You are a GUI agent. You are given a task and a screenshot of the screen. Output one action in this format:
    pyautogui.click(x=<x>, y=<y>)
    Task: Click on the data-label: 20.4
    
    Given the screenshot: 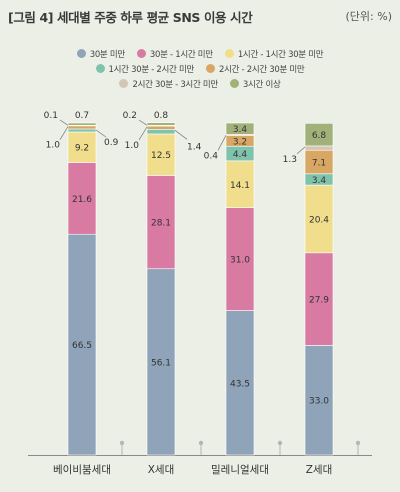 What is the action you would take?
    pyautogui.click(x=319, y=220)
    